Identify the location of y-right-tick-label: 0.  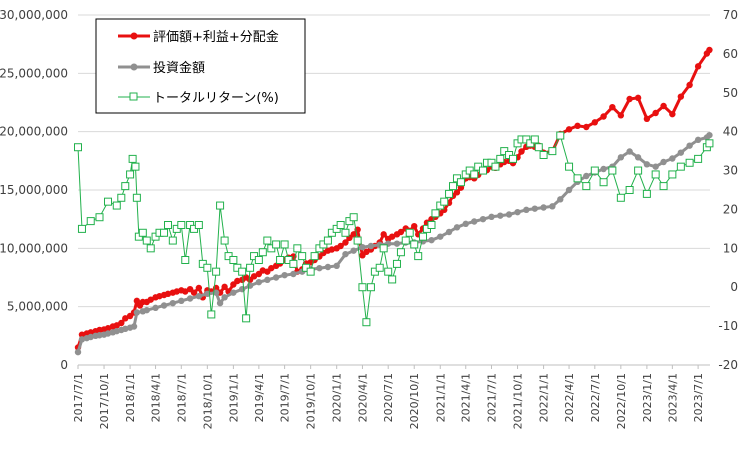
(734, 287).